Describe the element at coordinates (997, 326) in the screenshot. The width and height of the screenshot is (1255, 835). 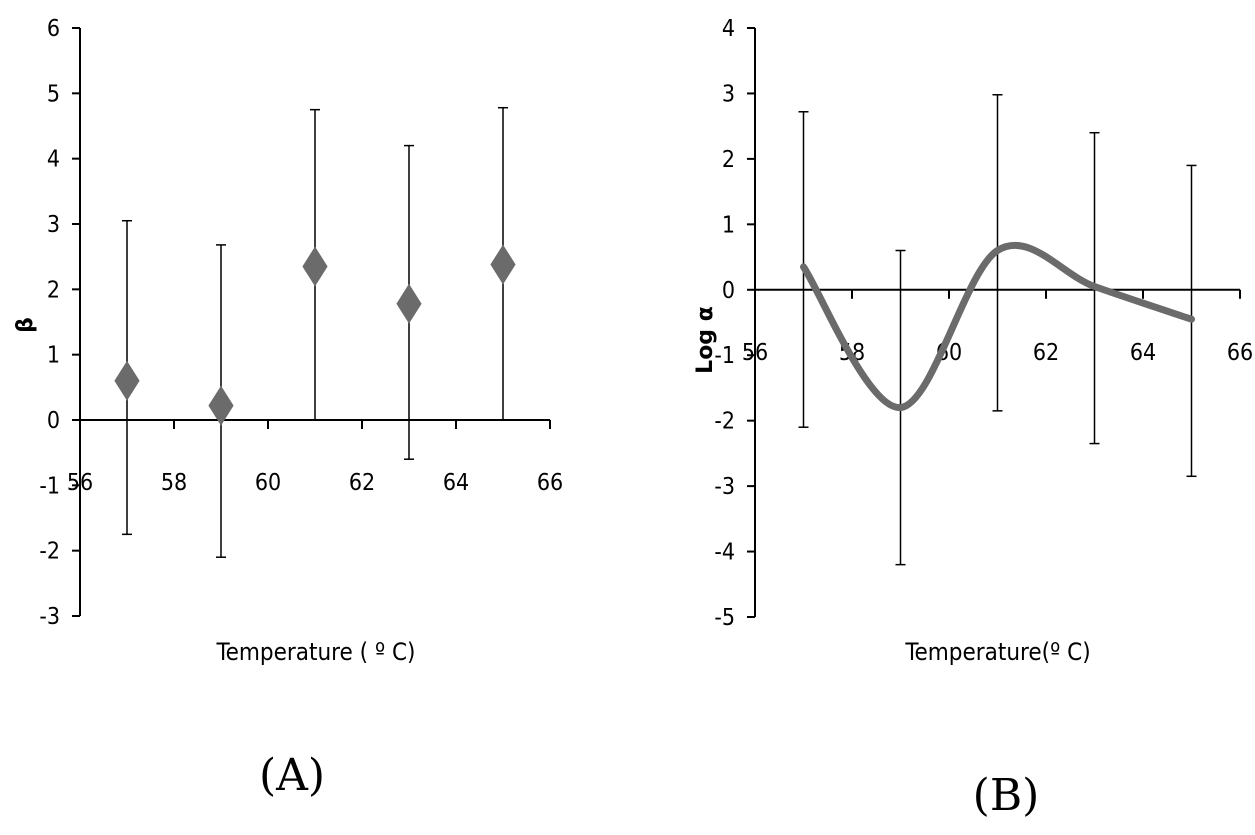
I see `chart-b-series-line` at that location.